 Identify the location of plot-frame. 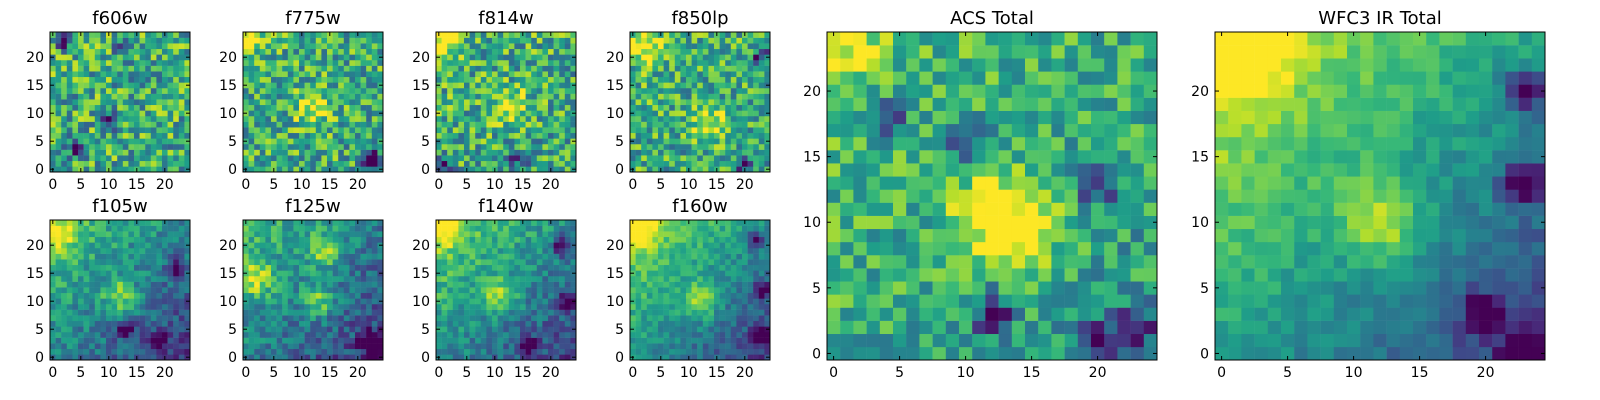
(506, 102).